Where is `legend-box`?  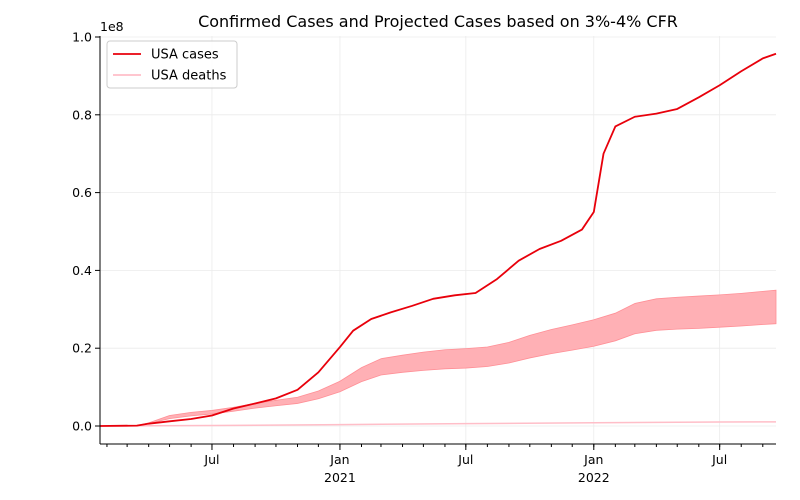
legend-box is located at coordinates (172, 64).